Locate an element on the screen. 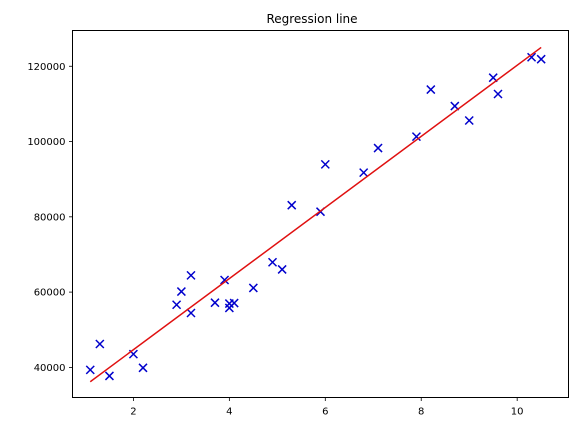  x-tick-label: 8 is located at coordinates (421, 412).